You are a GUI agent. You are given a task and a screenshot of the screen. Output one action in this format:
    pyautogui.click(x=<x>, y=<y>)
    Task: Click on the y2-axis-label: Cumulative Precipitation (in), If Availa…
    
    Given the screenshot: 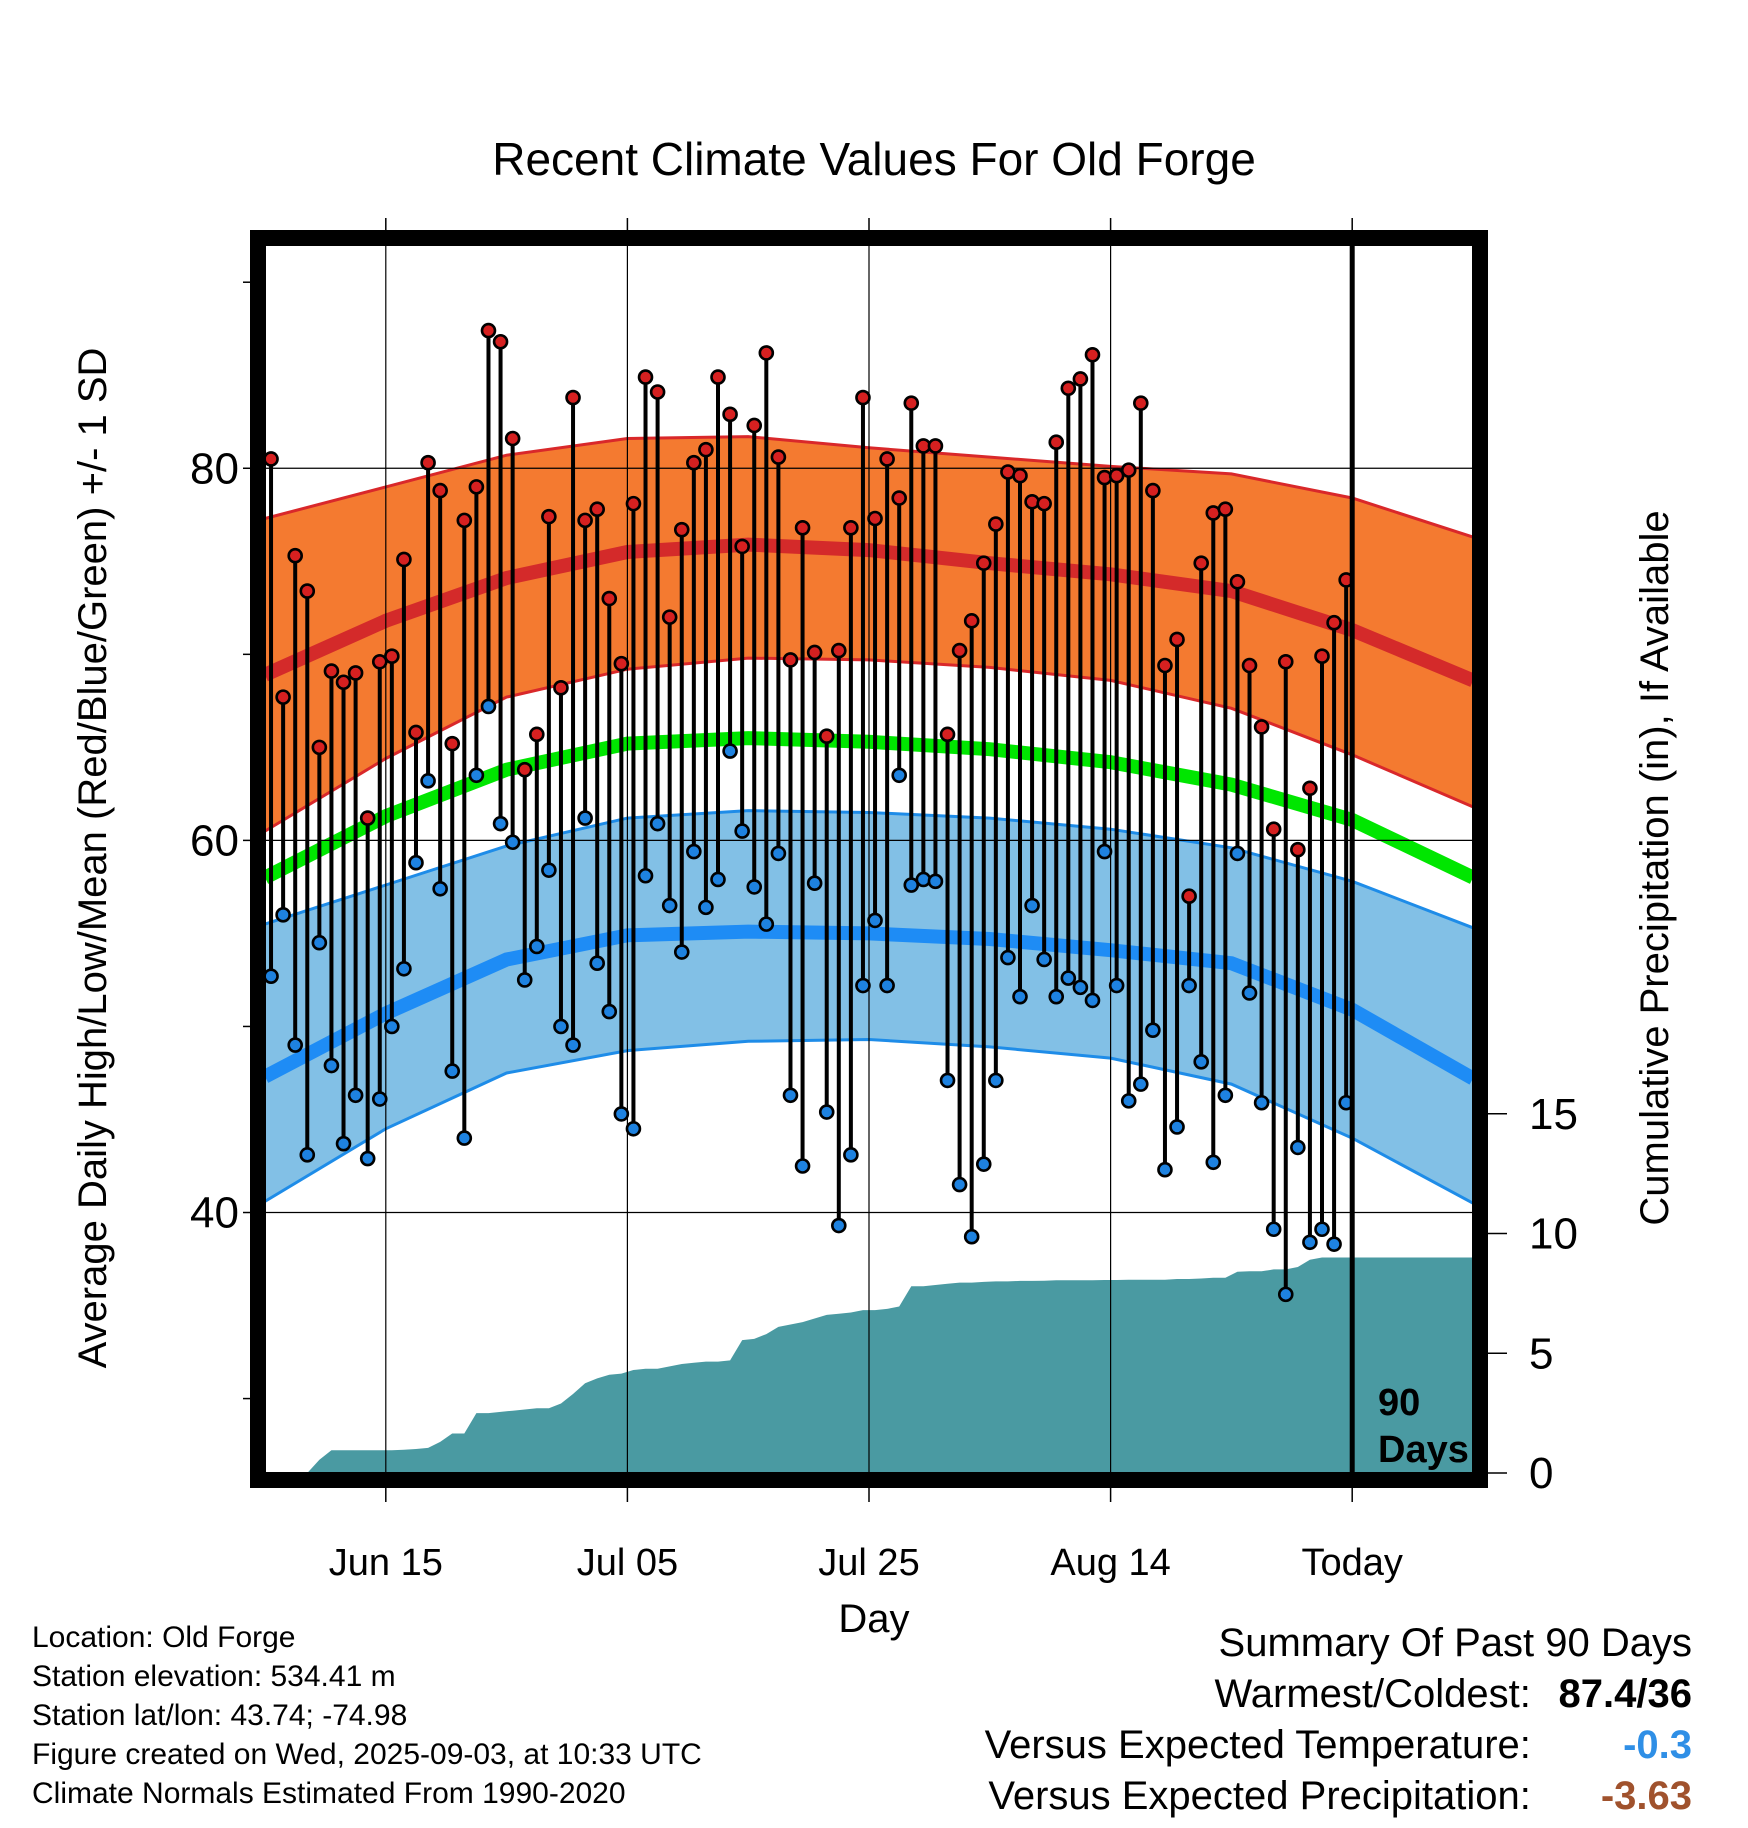 What is the action you would take?
    pyautogui.click(x=1655, y=867)
    